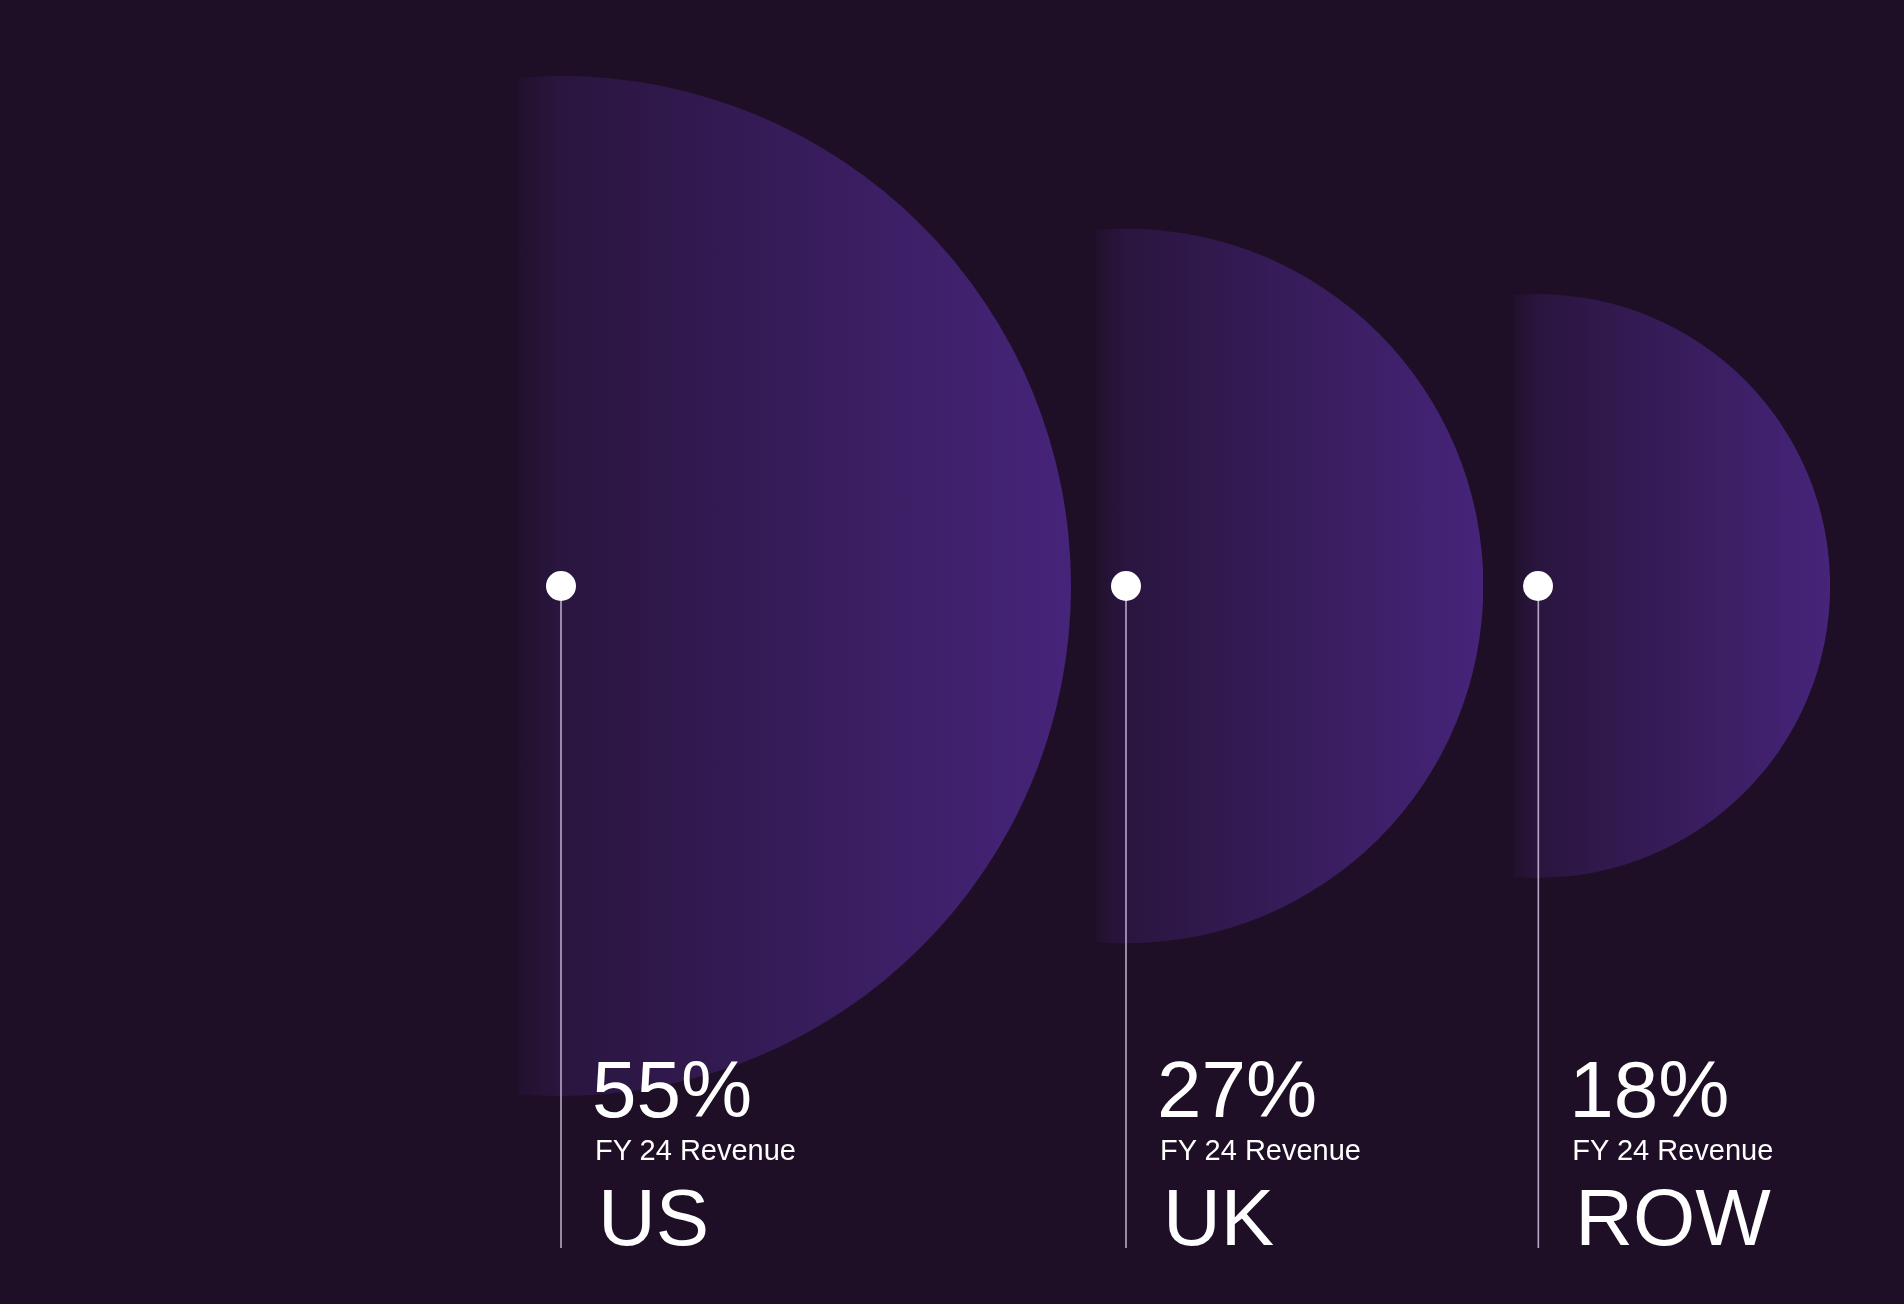  Describe the element at coordinates (654, 1217) in the screenshot. I see `category-label: US` at that location.